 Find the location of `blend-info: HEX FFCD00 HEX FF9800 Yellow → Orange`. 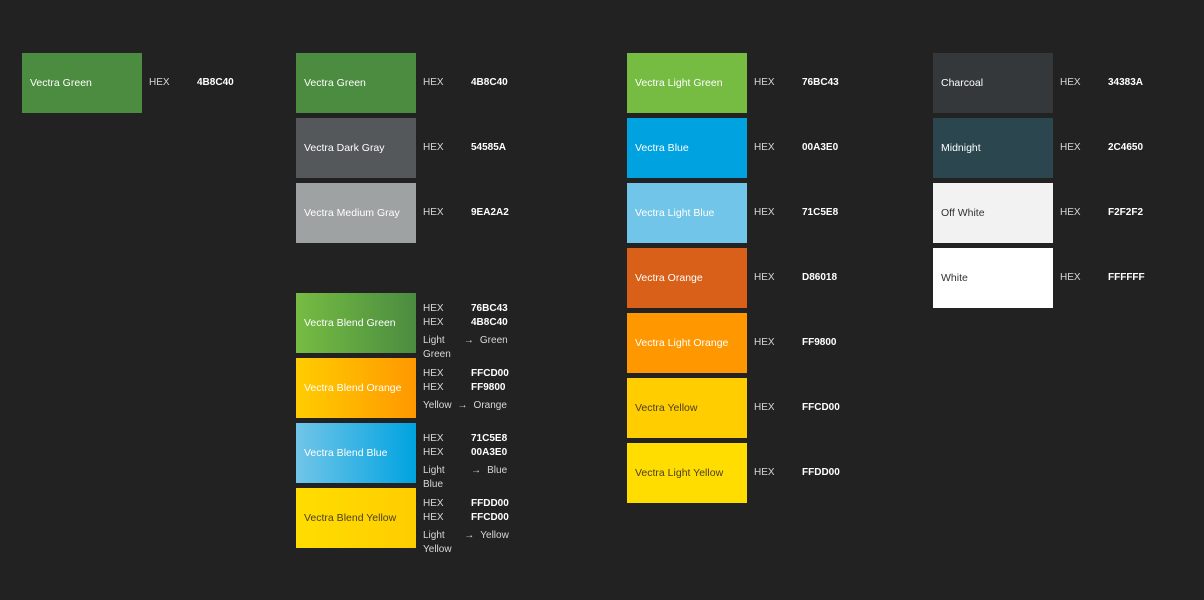

blend-info: HEX FFCD00 HEX FF9800 Yellow → Orange is located at coordinates (466, 390).